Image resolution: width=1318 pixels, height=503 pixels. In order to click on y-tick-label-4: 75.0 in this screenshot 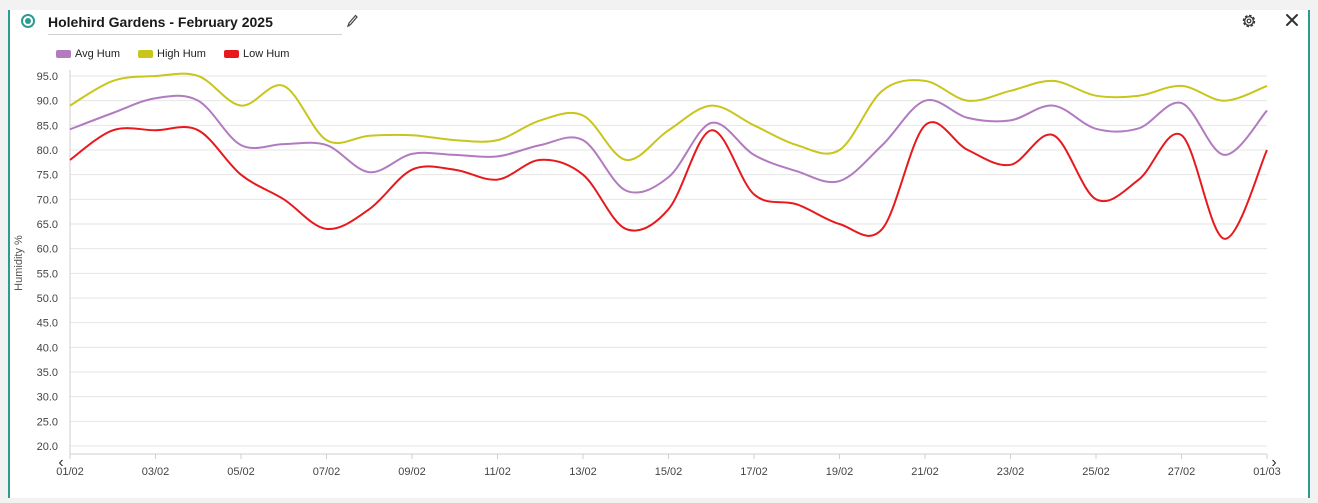, I will do `click(47, 176)`.